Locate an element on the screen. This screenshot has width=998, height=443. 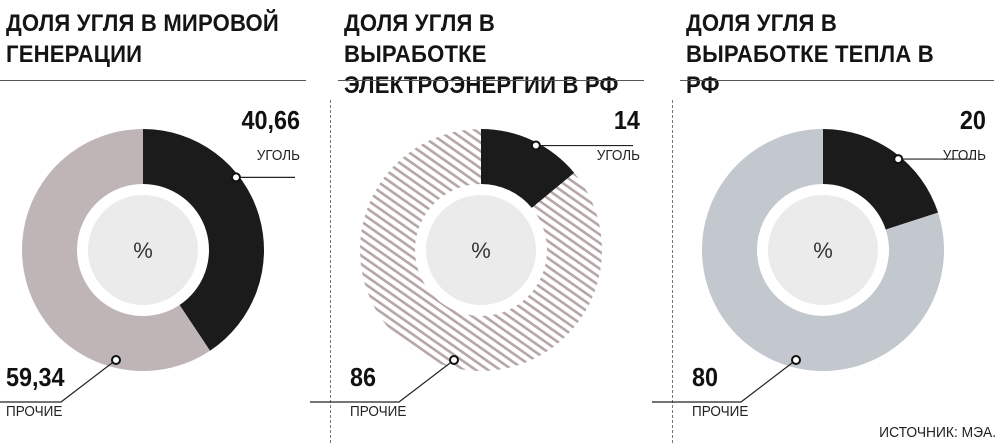
other-value: 59,34 is located at coordinates (35, 377).